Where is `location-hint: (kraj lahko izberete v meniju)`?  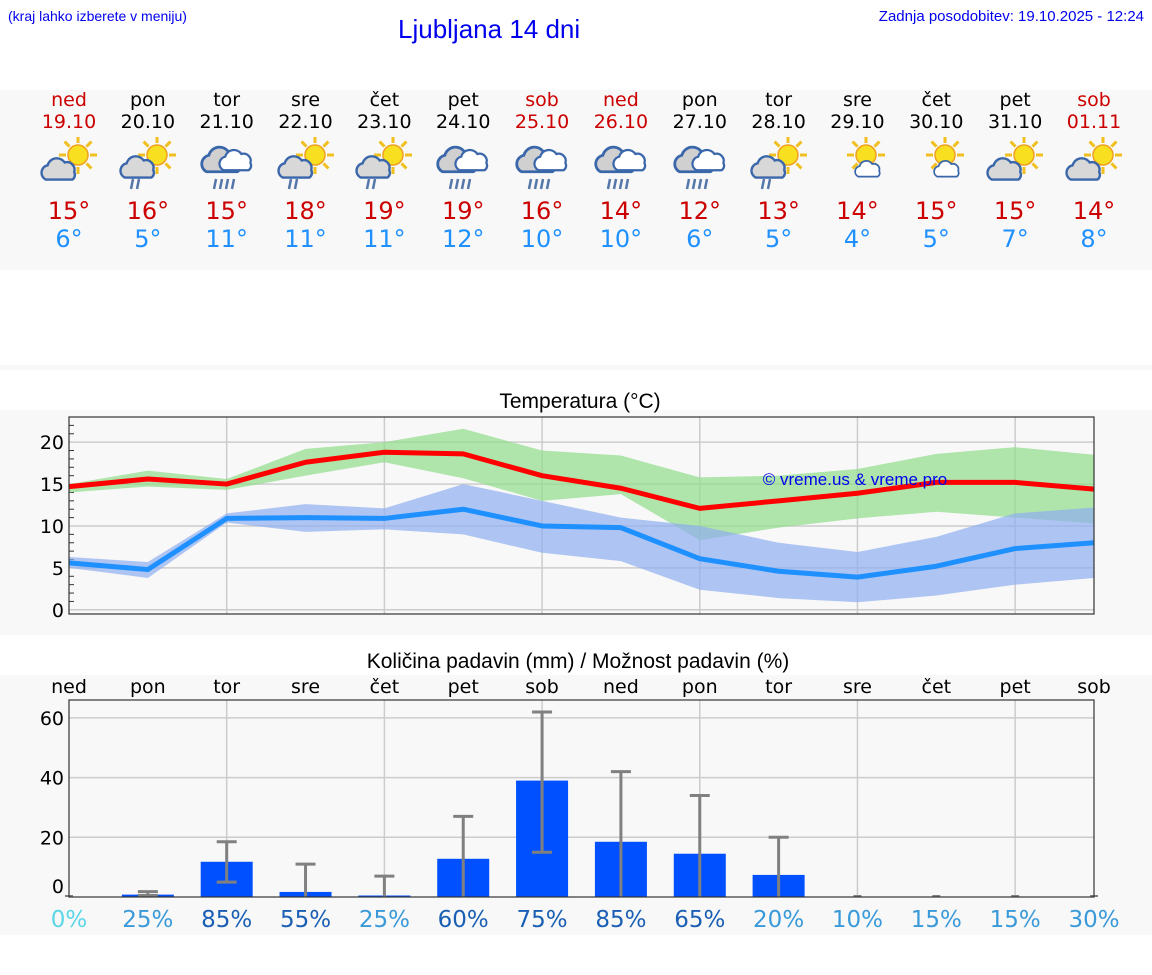
location-hint: (kraj lahko izberete v meniju) is located at coordinates (97, 16).